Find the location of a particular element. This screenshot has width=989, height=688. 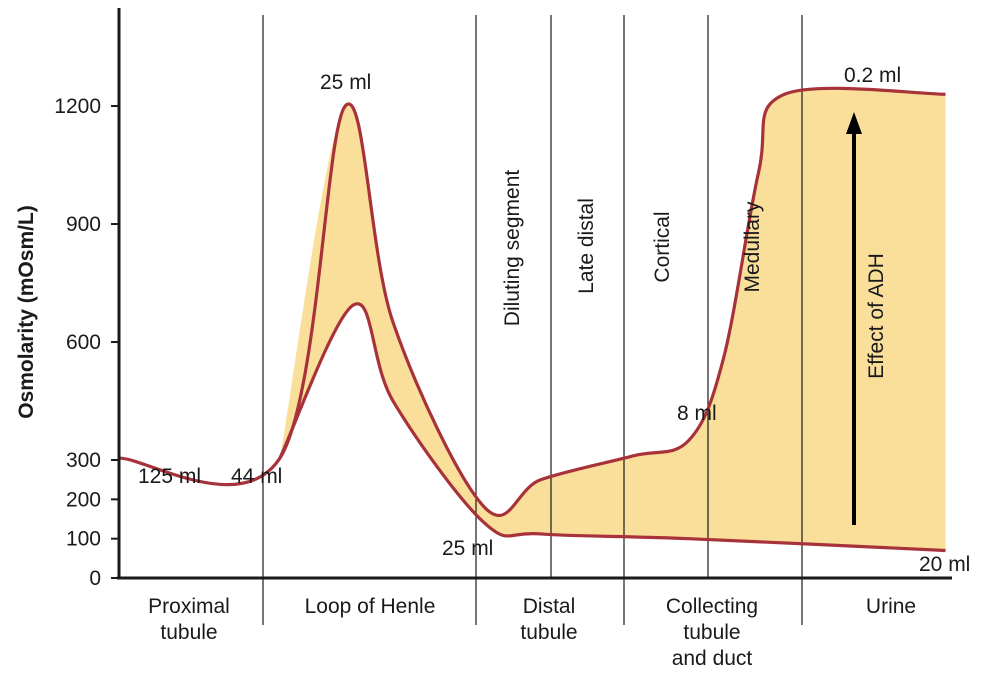

y-axis-ticks: 0 100 200 300 600 900 1200 is located at coordinates (86, 342).